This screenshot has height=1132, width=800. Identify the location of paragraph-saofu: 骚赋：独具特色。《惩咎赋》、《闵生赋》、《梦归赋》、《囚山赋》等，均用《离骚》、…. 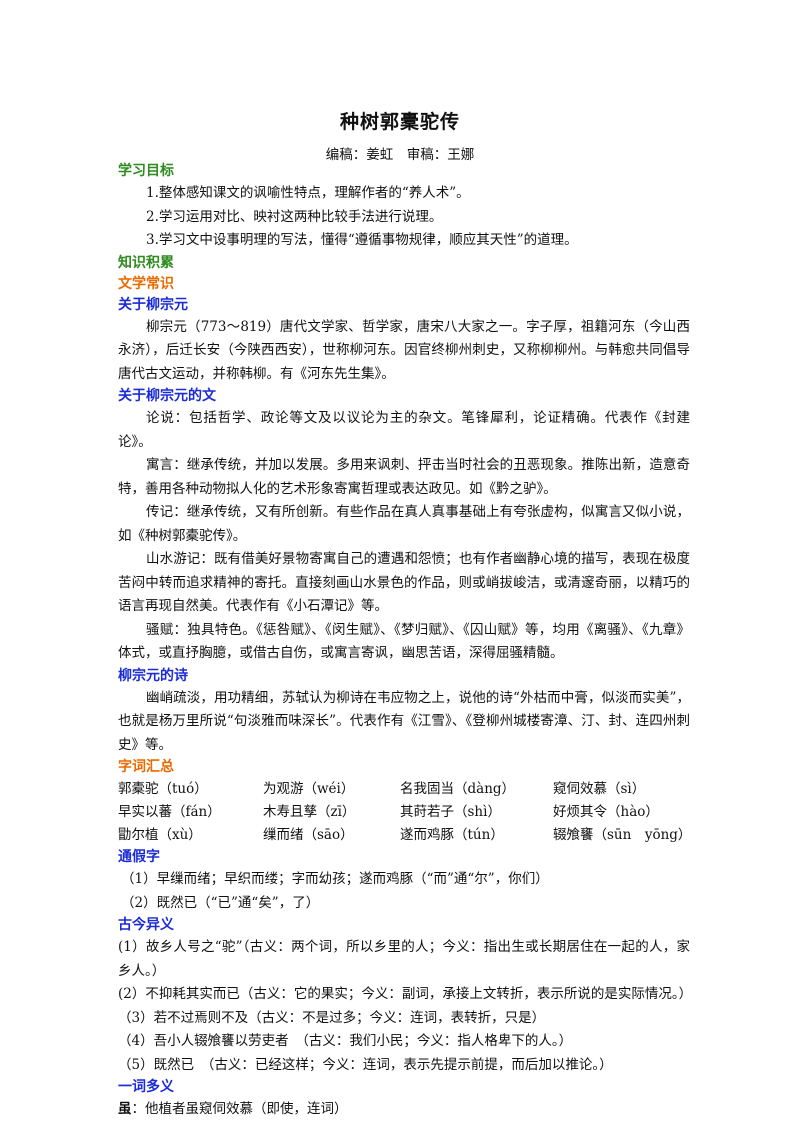
(404, 641).